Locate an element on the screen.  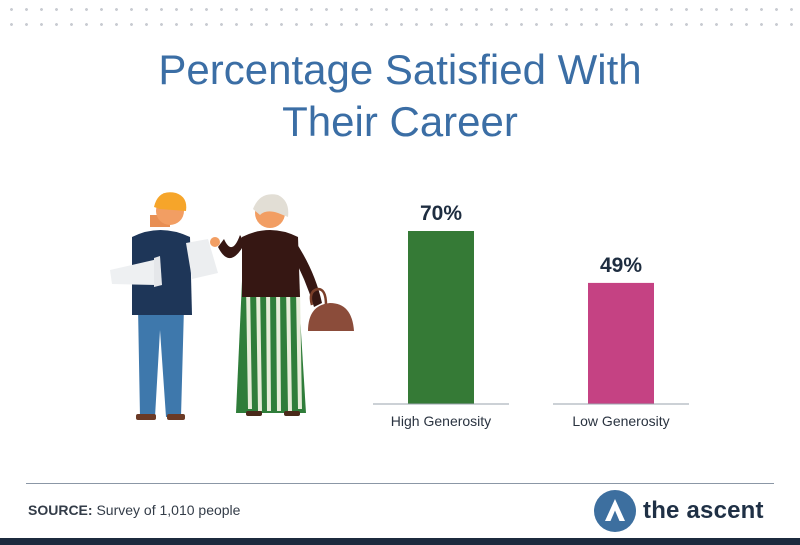
coworkers-illustration is located at coordinates (232, 306).